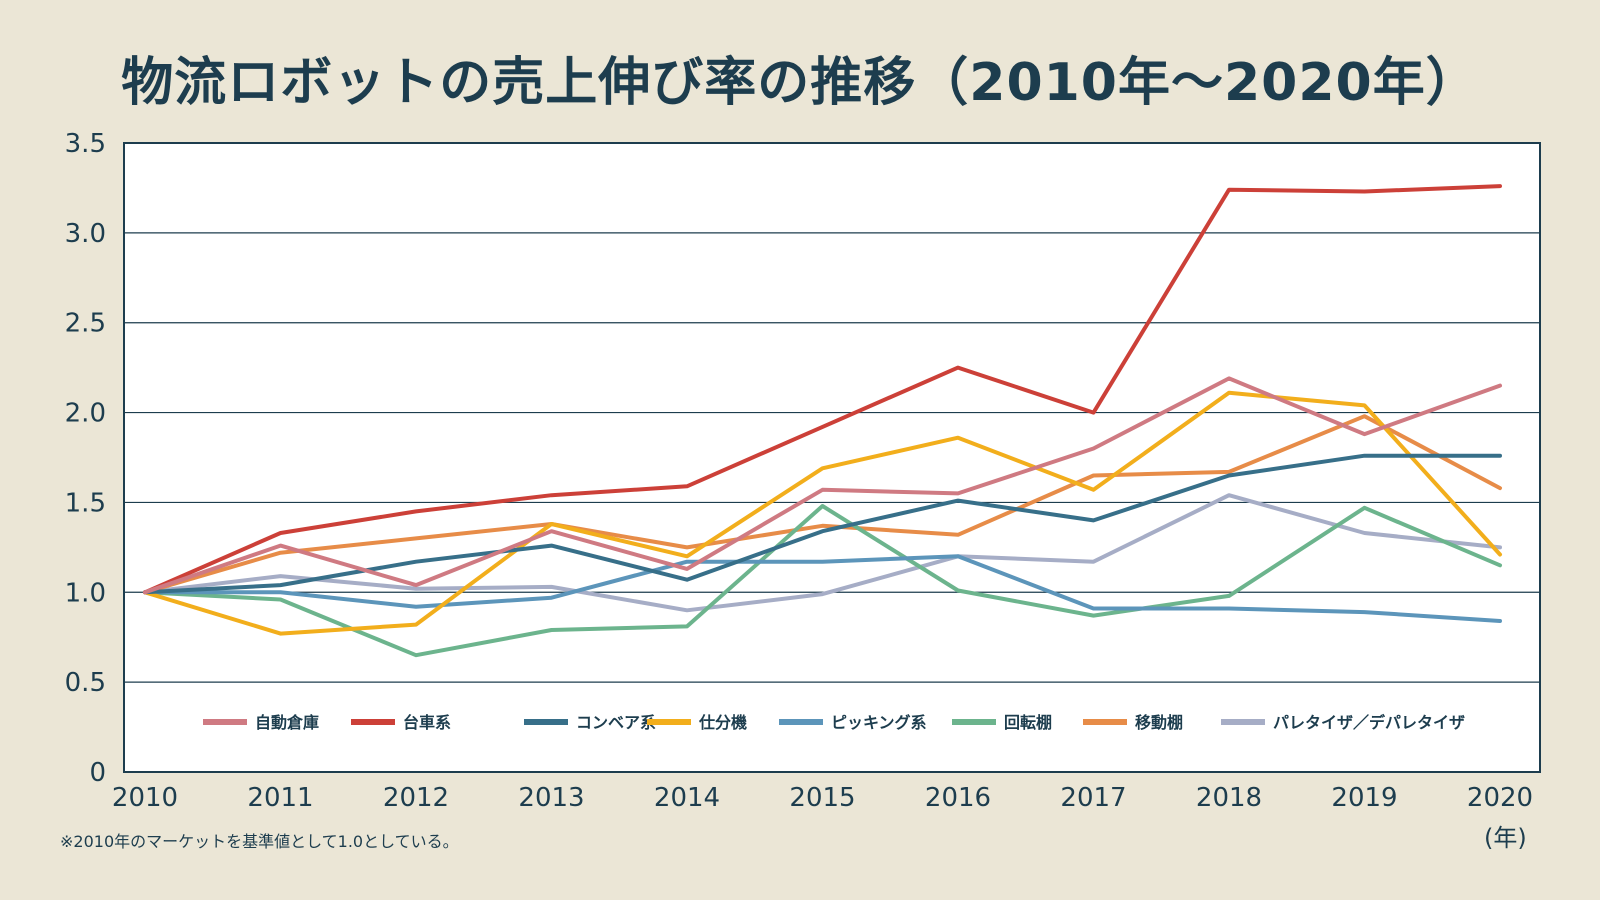 This screenshot has height=900, width=1600. What do you see at coordinates (85, 234) in the screenshot?
I see `y-tick-label: 3.0` at bounding box center [85, 234].